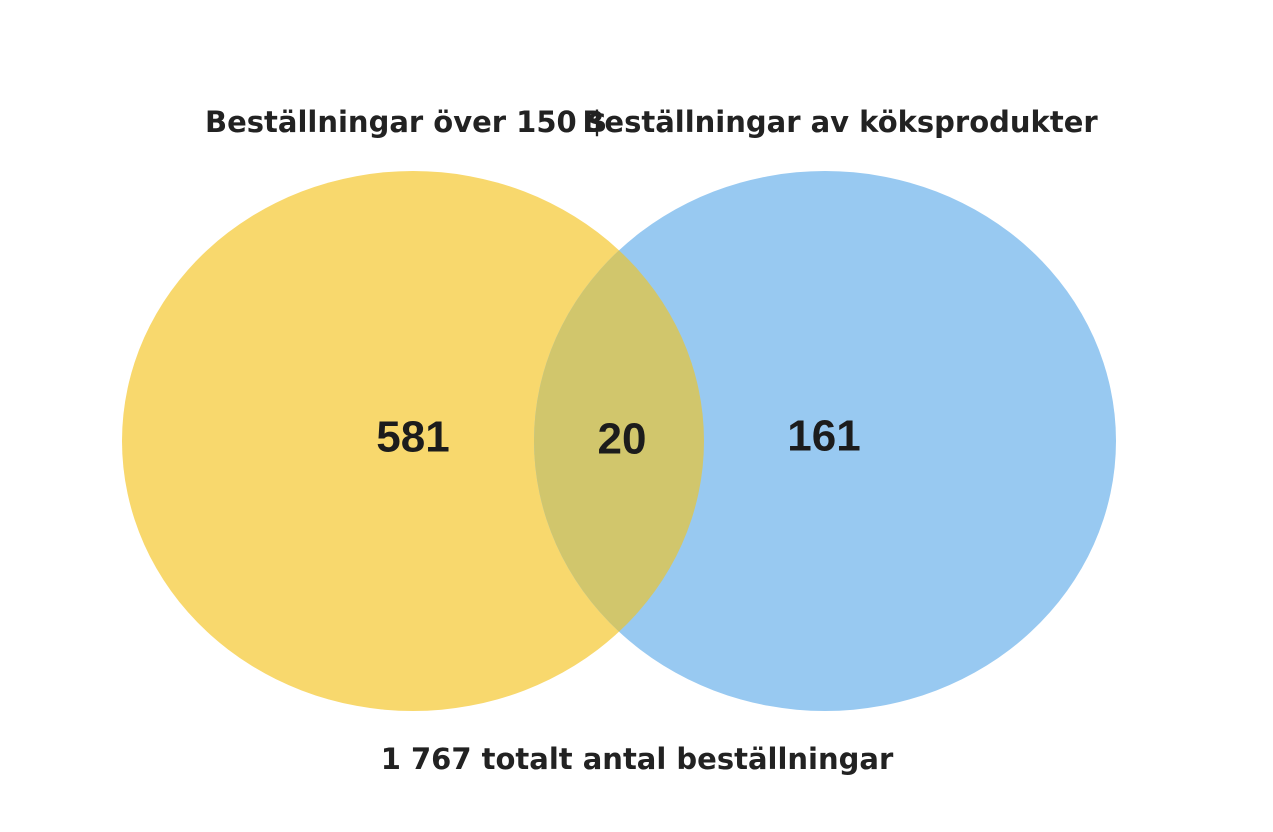 This screenshot has height=832, width=1273. I want to click on region-value: 161, so click(823, 436).